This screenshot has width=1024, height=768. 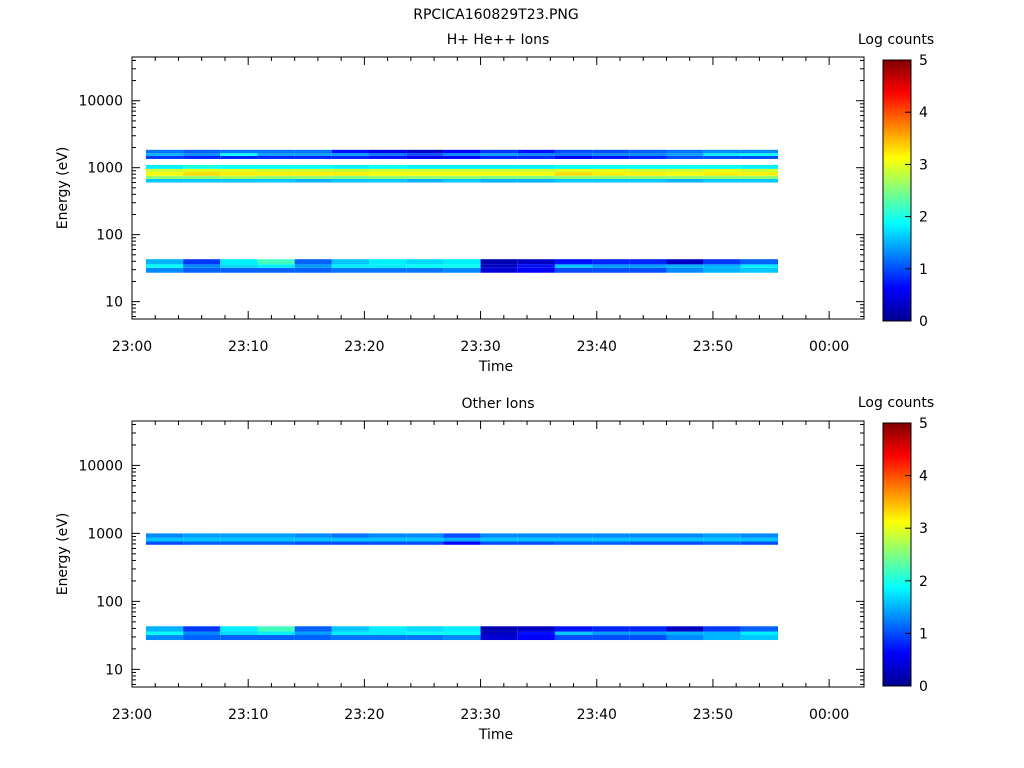 I want to click on panel-title: Other Ions, so click(x=497, y=404).